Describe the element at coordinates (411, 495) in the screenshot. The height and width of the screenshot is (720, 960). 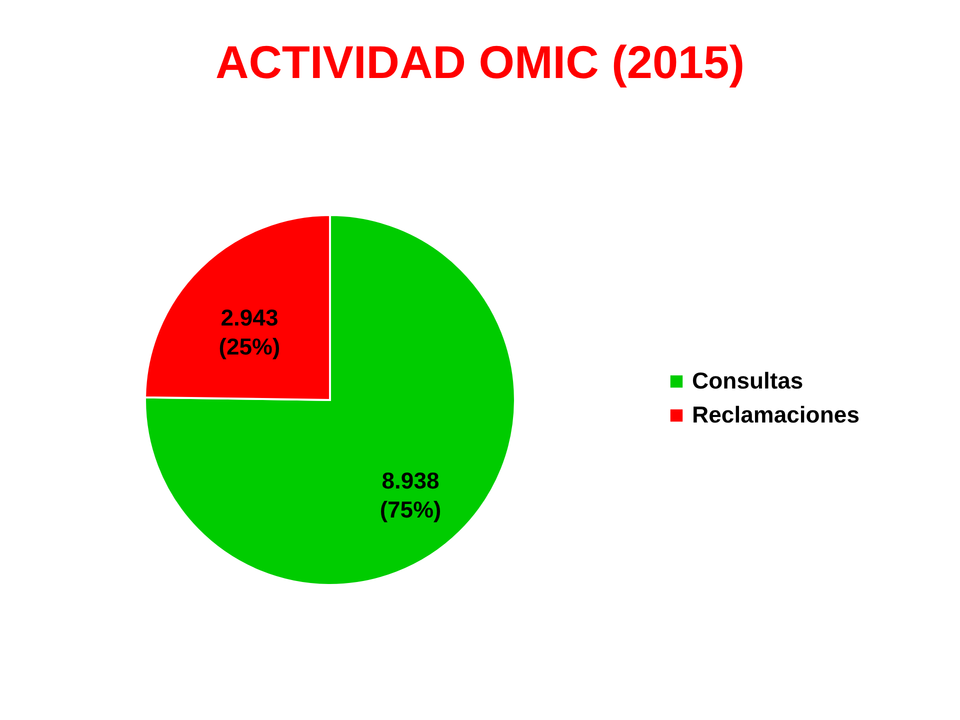
I see `data-label: 8.938 (75%)` at that location.